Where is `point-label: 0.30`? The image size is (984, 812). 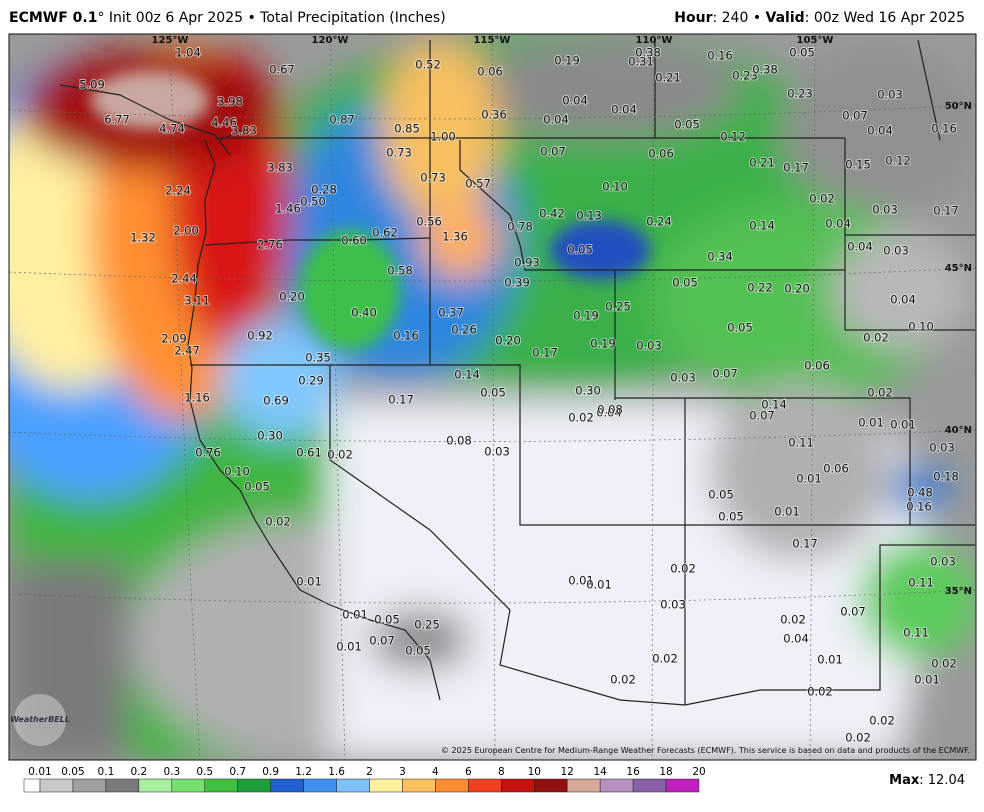 point-label: 0.30 is located at coordinates (270, 436).